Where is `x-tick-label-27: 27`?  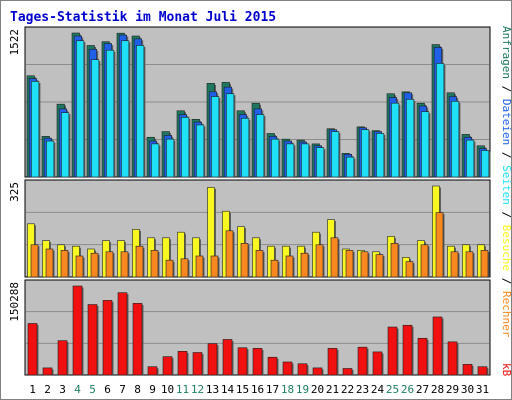
x-tick-label-27: 27 is located at coordinates (422, 389).